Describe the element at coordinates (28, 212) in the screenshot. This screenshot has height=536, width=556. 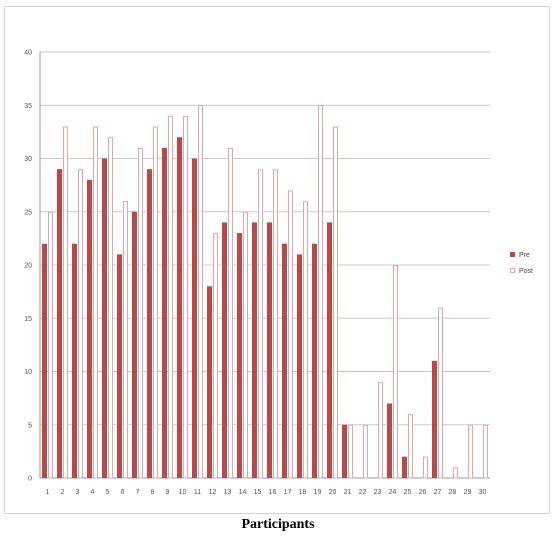
I see `y-tick-label: 25` at that location.